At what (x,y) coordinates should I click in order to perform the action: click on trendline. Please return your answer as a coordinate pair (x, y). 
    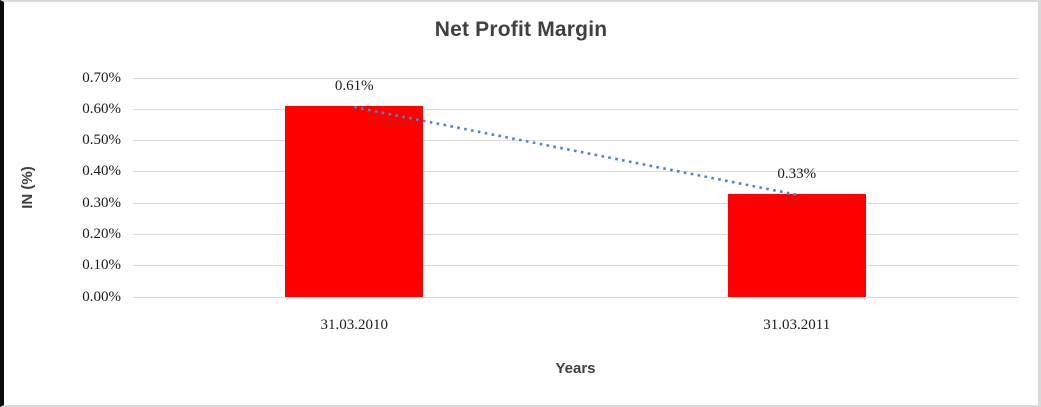
    Looking at the image, I should click on (575, 151).